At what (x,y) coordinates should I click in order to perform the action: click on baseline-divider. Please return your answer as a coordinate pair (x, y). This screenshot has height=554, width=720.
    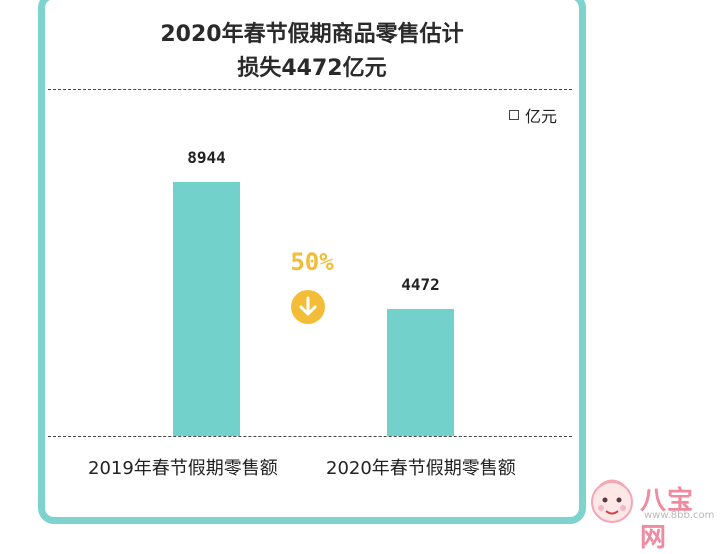
    Looking at the image, I should click on (310, 436).